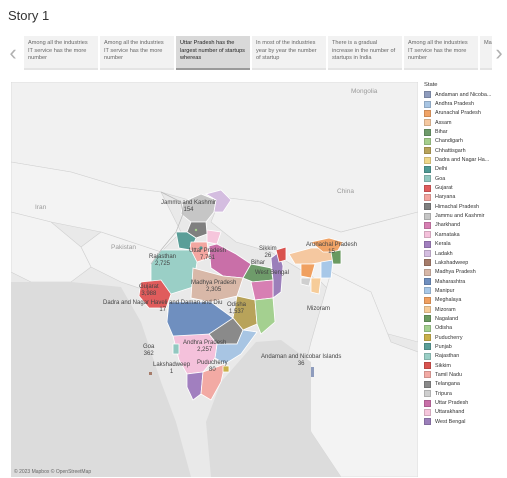  What do you see at coordinates (431, 85) in the screenshot?
I see `legend-title: State` at bounding box center [431, 85].